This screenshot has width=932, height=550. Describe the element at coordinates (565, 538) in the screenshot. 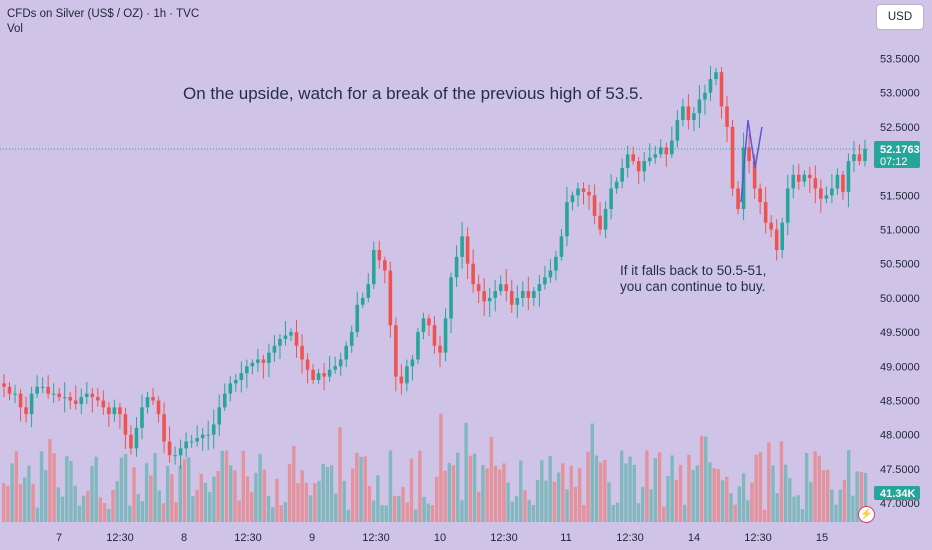

I see `x-tick-label: 11` at that location.